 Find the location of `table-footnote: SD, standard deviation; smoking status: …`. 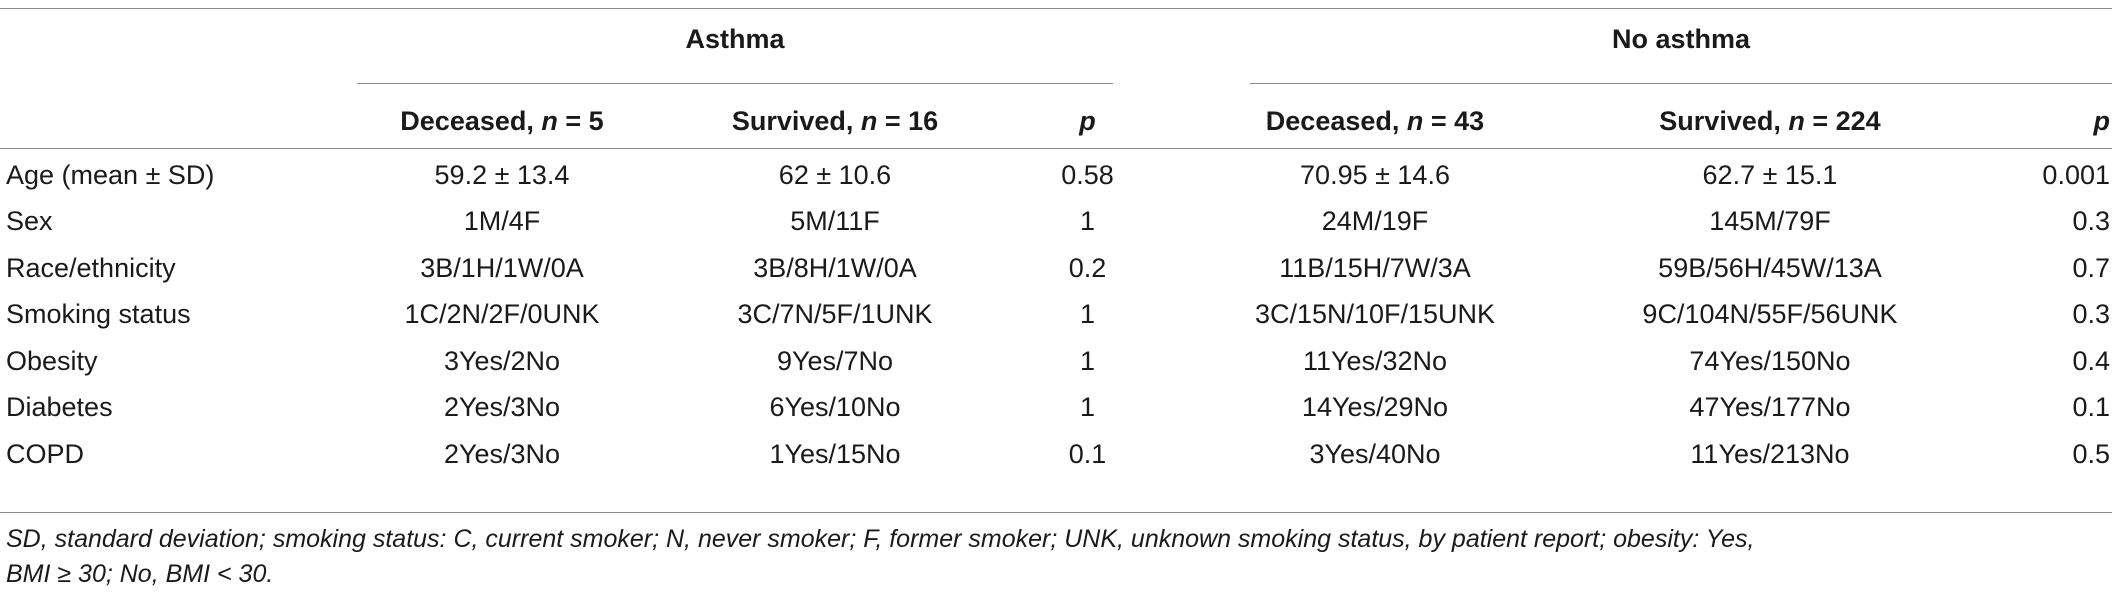

table-footnote: SD, standard deviation; smoking status: … is located at coordinates (1056, 557).